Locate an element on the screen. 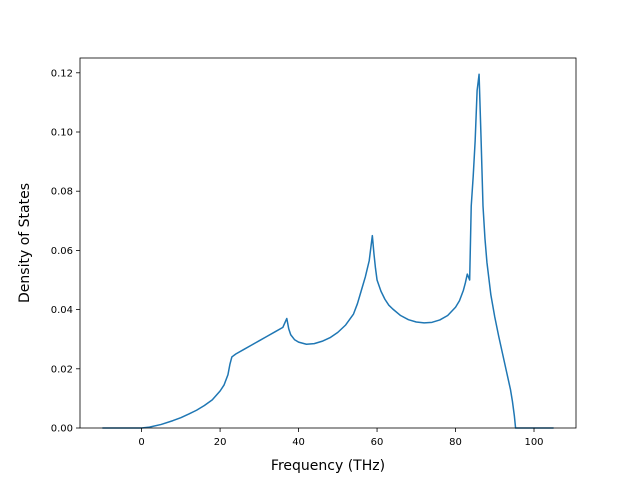 This screenshot has height=480, width=640. x-tick-label: 60 is located at coordinates (377, 442).